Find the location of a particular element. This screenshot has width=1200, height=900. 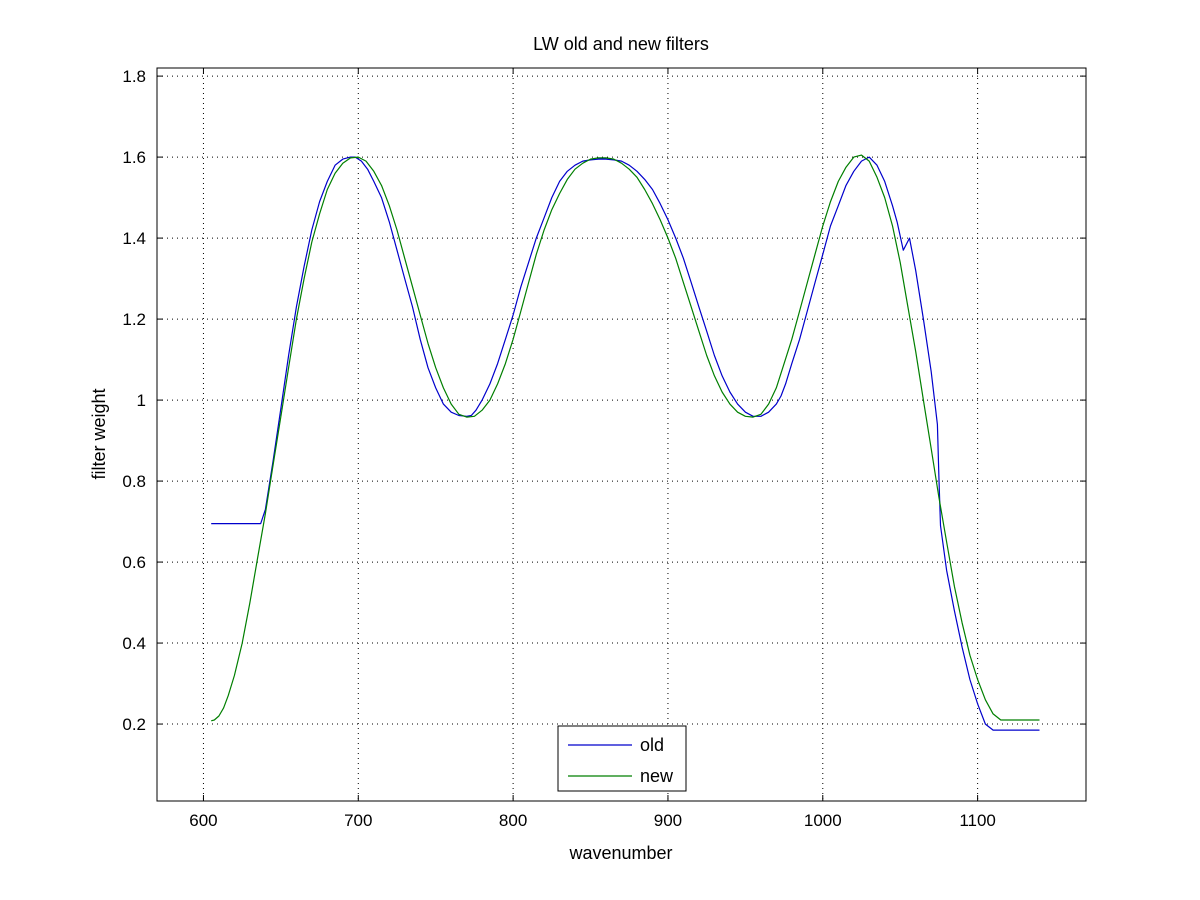

y-tick-label: 1 is located at coordinates (141, 400).